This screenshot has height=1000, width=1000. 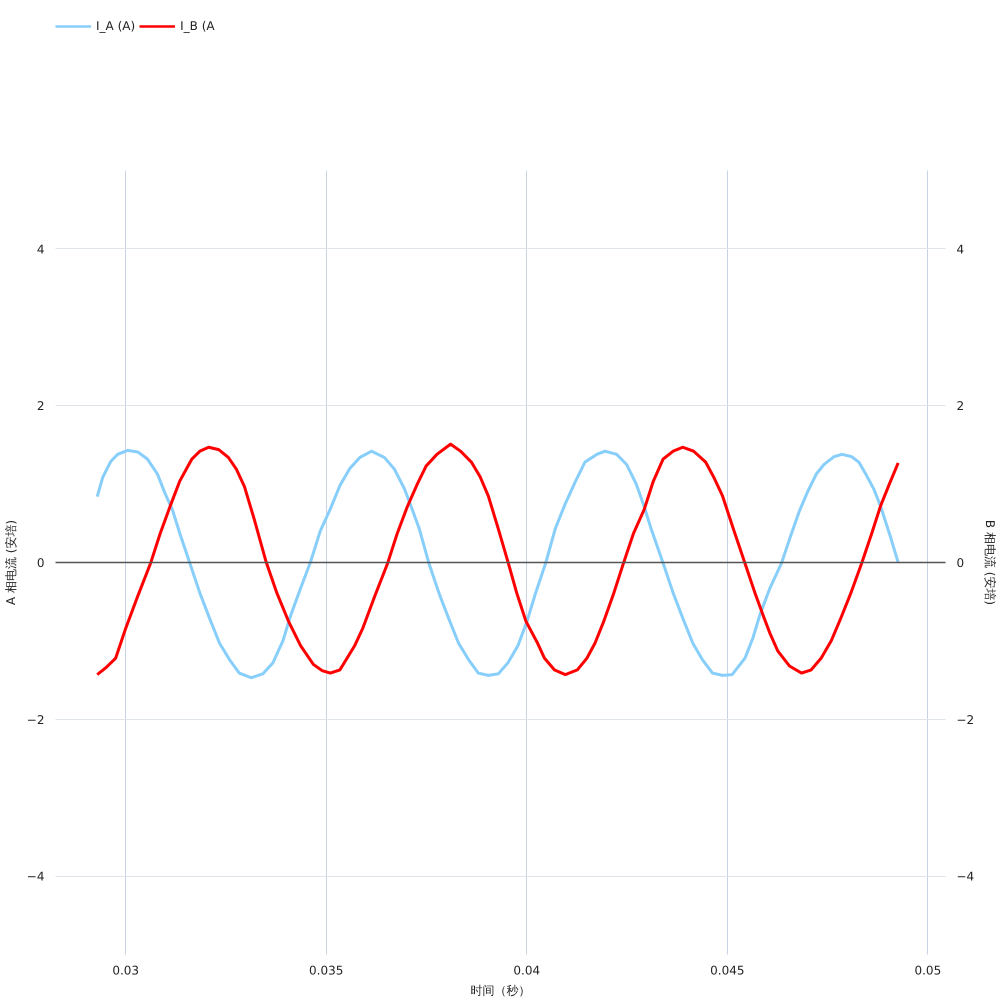 What do you see at coordinates (11, 563) in the screenshot?
I see `y-axis-title: A 相电流 (安培)` at bounding box center [11, 563].